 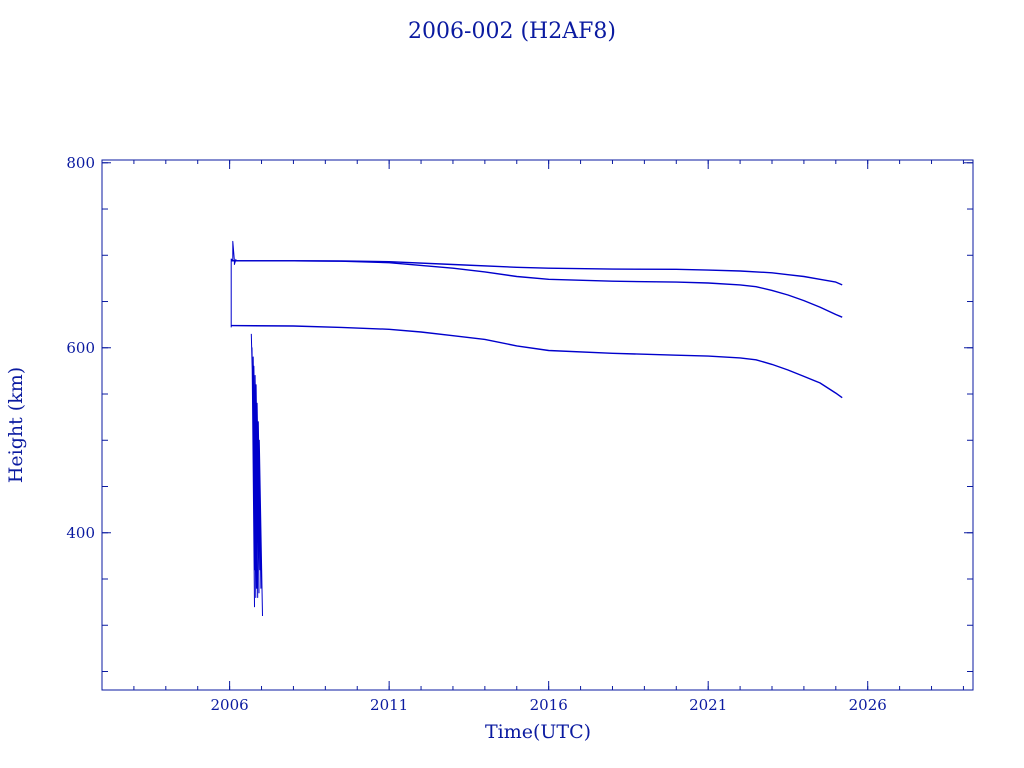 I want to click on y-axis-title: Height (km), so click(x=16, y=425).